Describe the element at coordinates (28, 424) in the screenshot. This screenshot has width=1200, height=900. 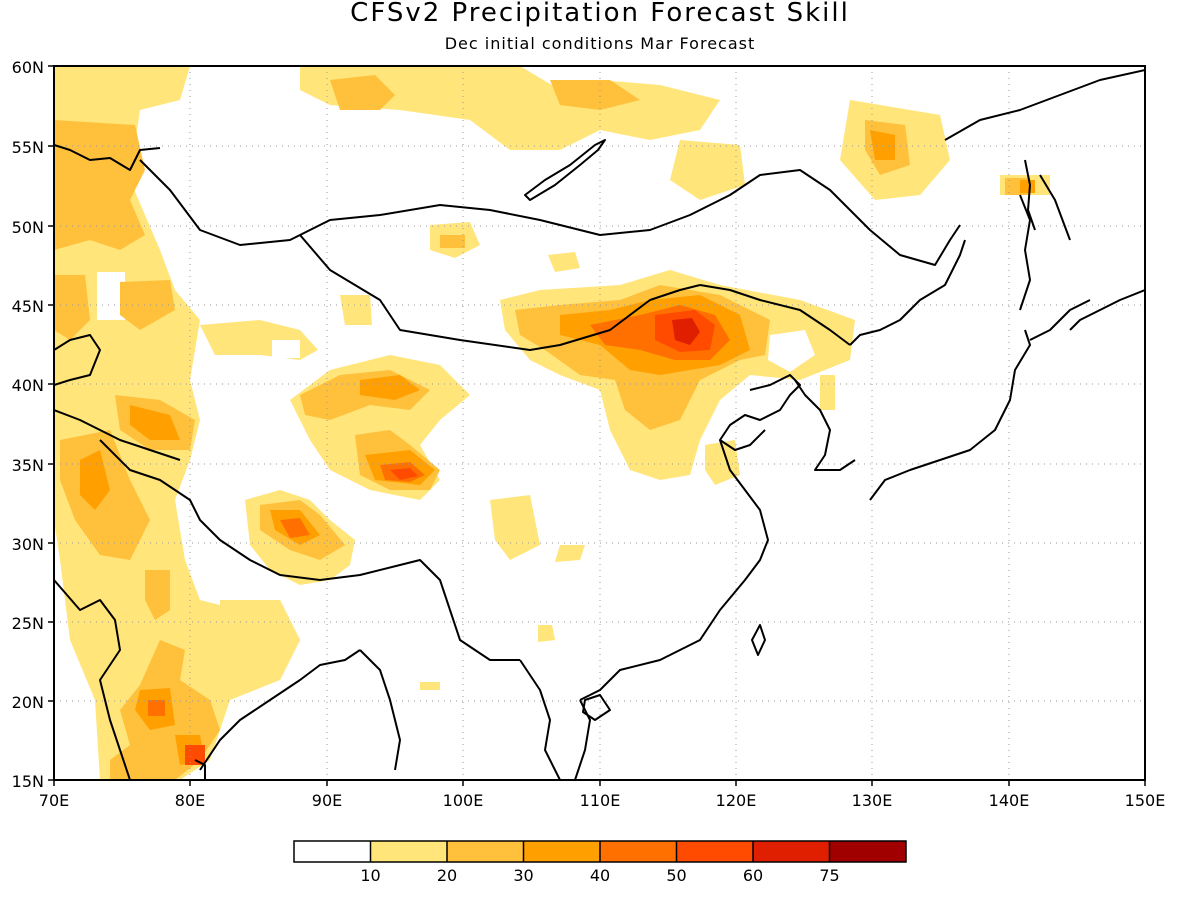
I see `latitude-labels: 60N 55N 50N 45N 40N 35N 30N 25N 20N 15N` at that location.